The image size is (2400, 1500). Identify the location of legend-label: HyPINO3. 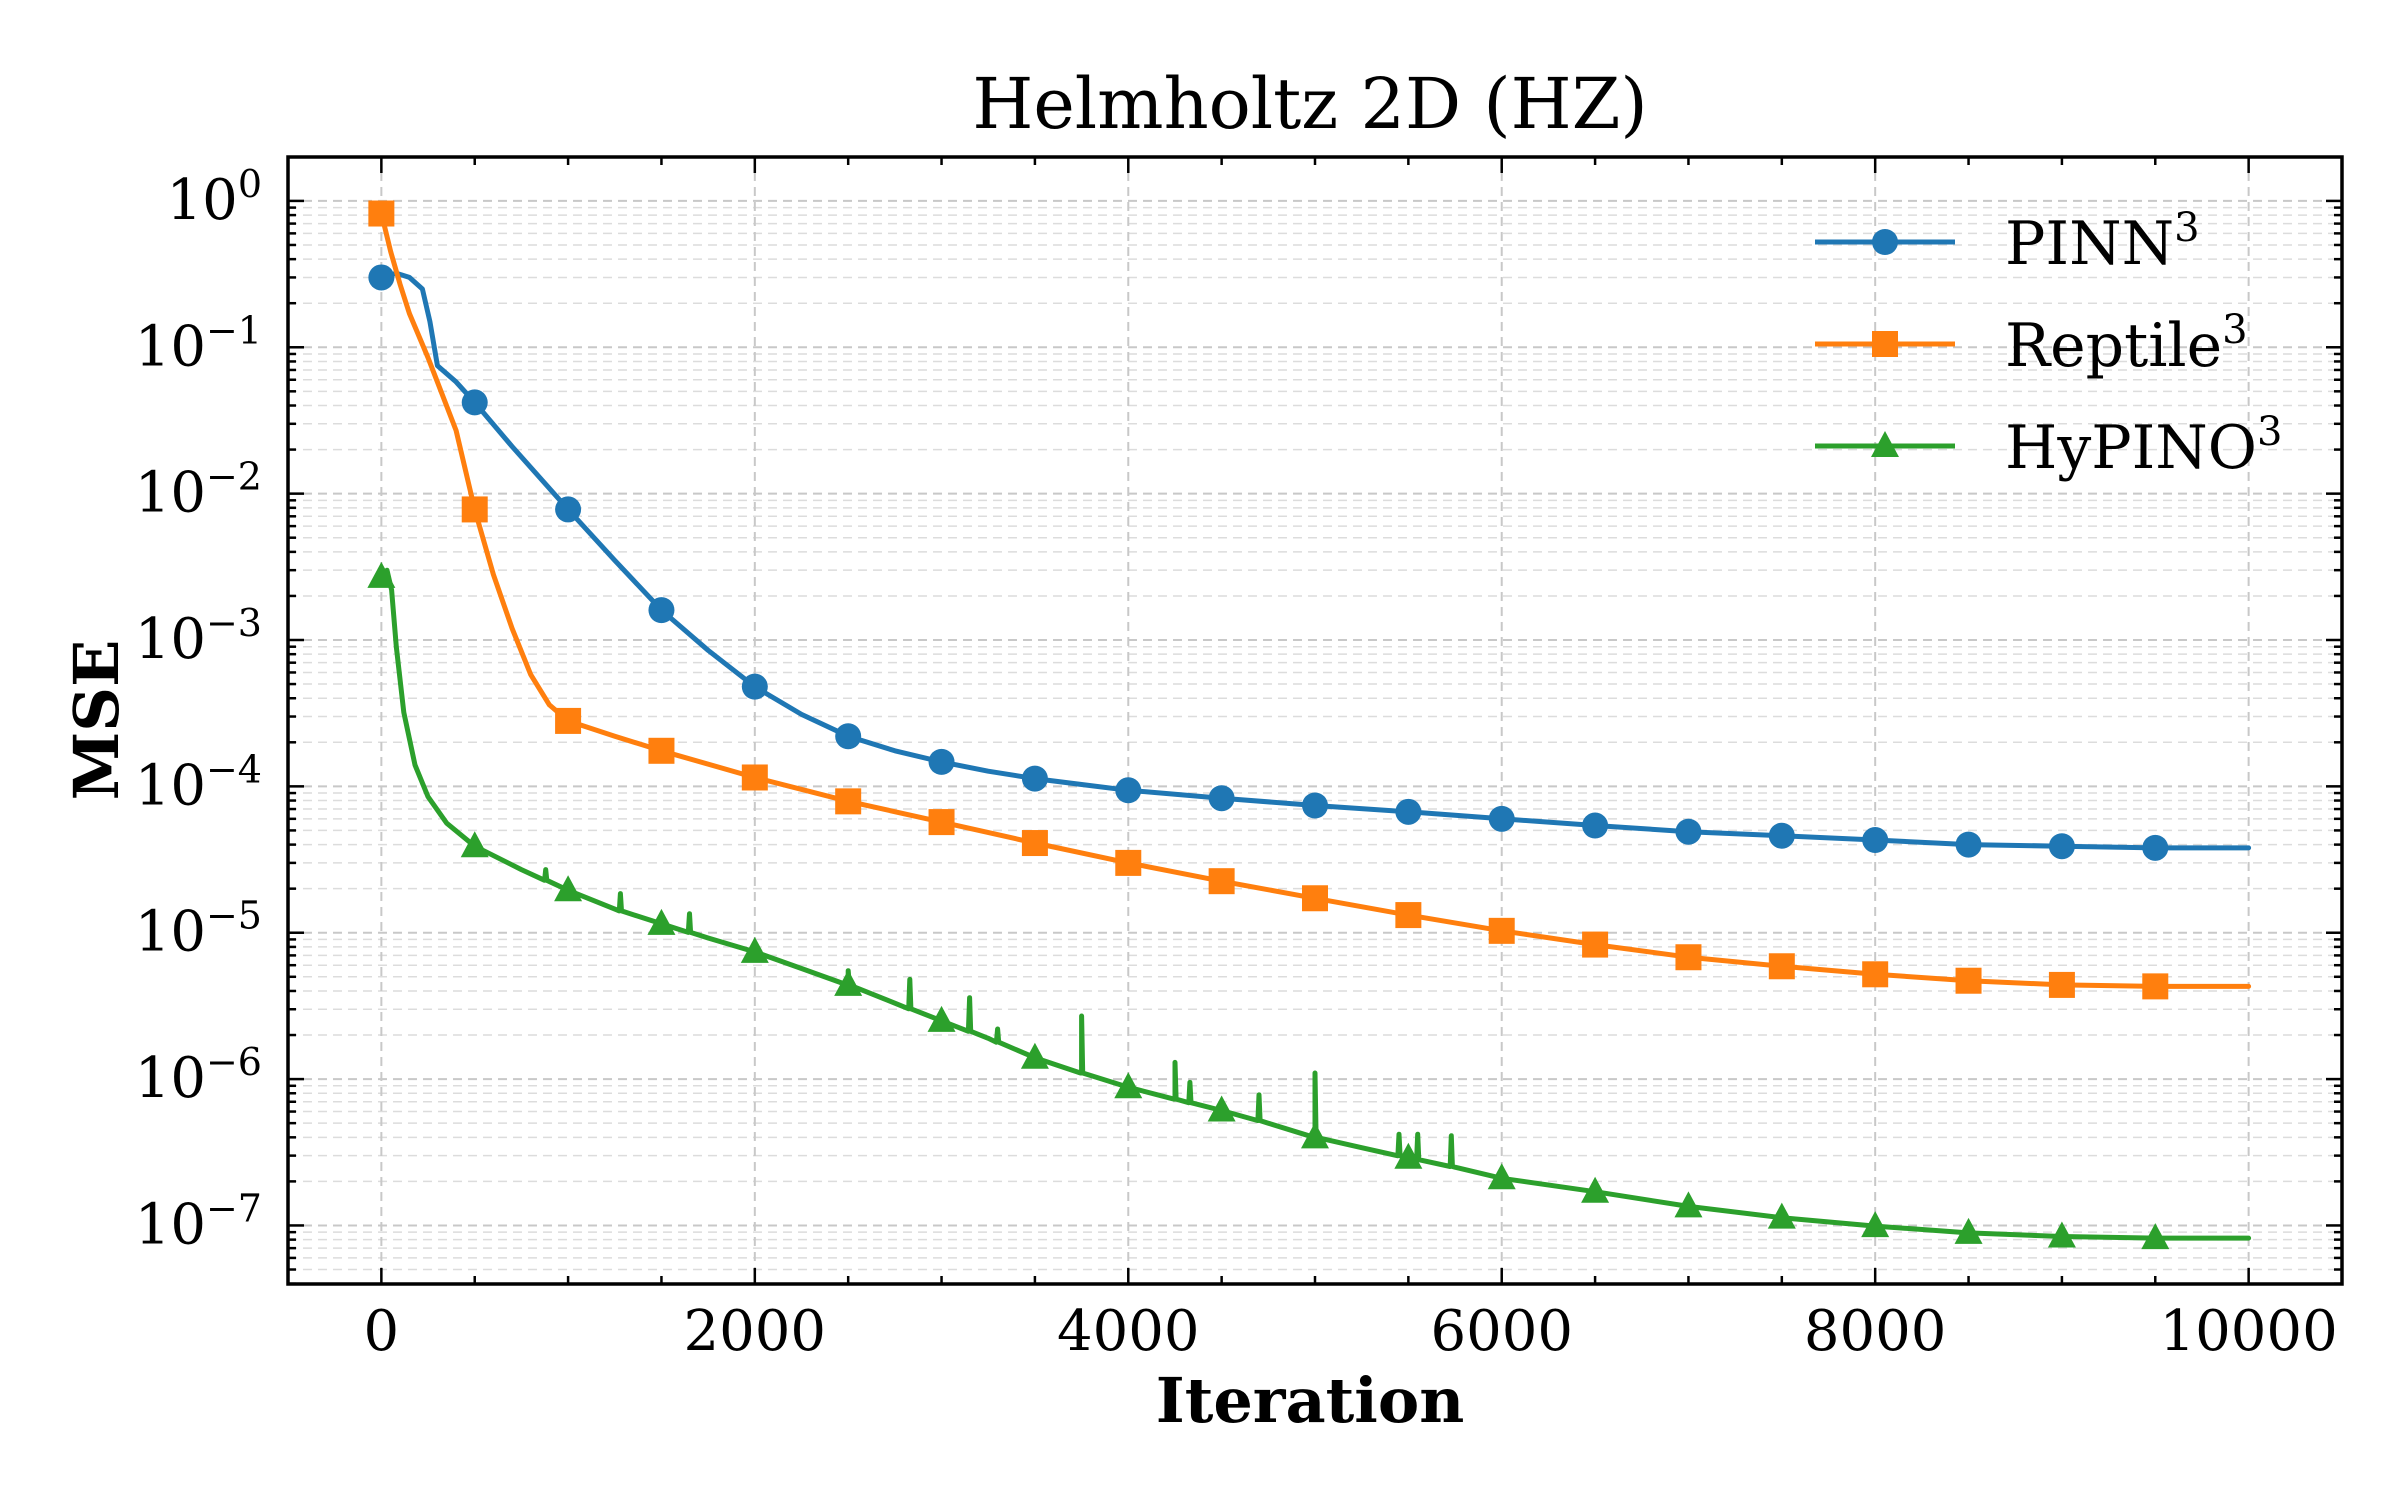
(2143, 446).